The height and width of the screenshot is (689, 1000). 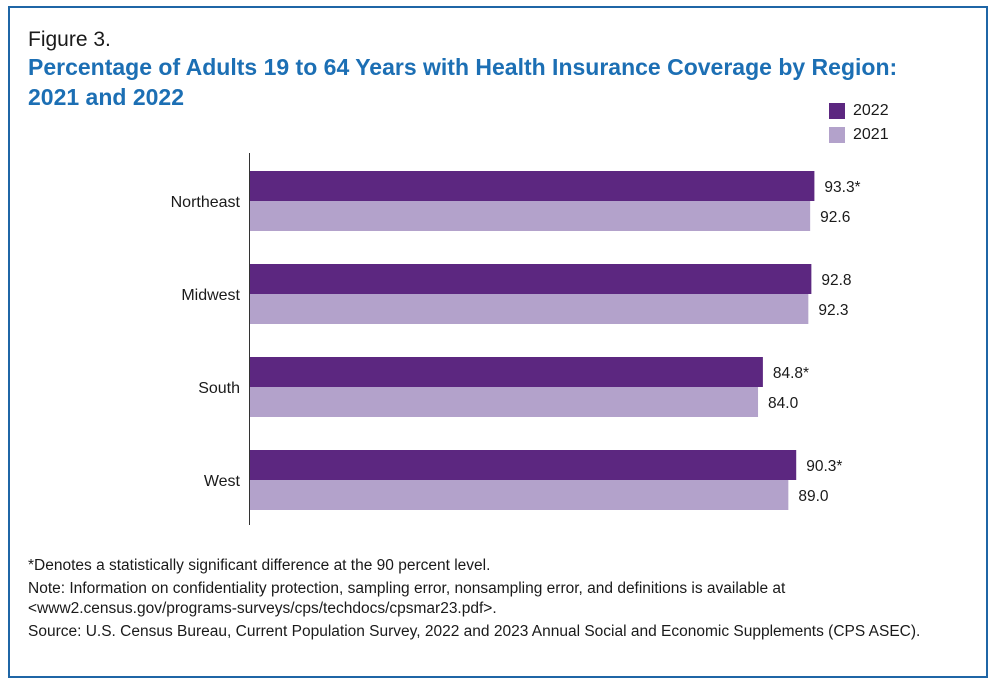 What do you see at coordinates (219, 388) in the screenshot?
I see `category-label-south: South` at bounding box center [219, 388].